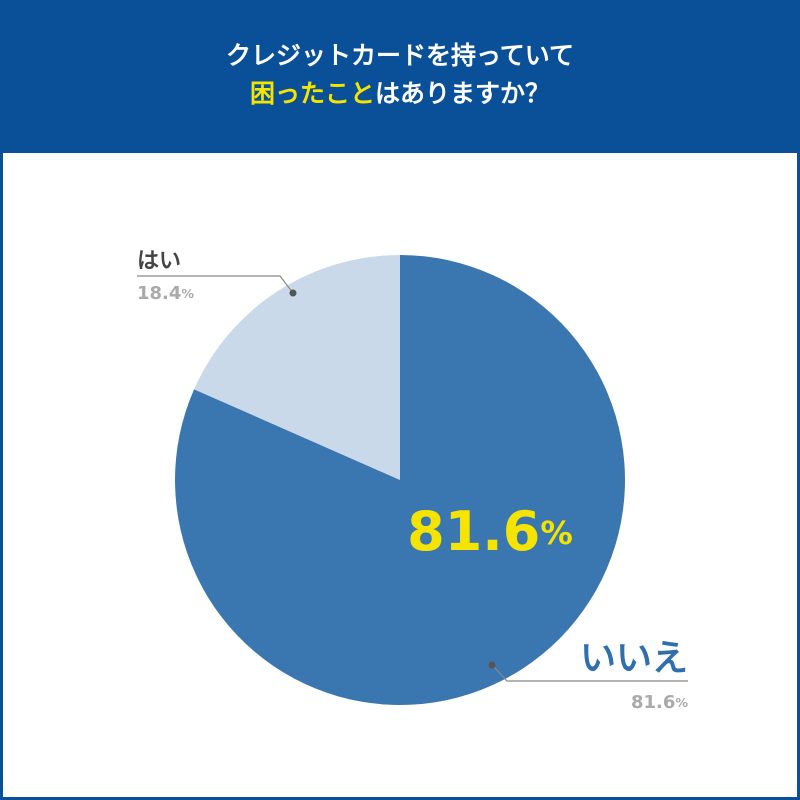  I want to click on title-rest: はありますか？, so click(462, 93).